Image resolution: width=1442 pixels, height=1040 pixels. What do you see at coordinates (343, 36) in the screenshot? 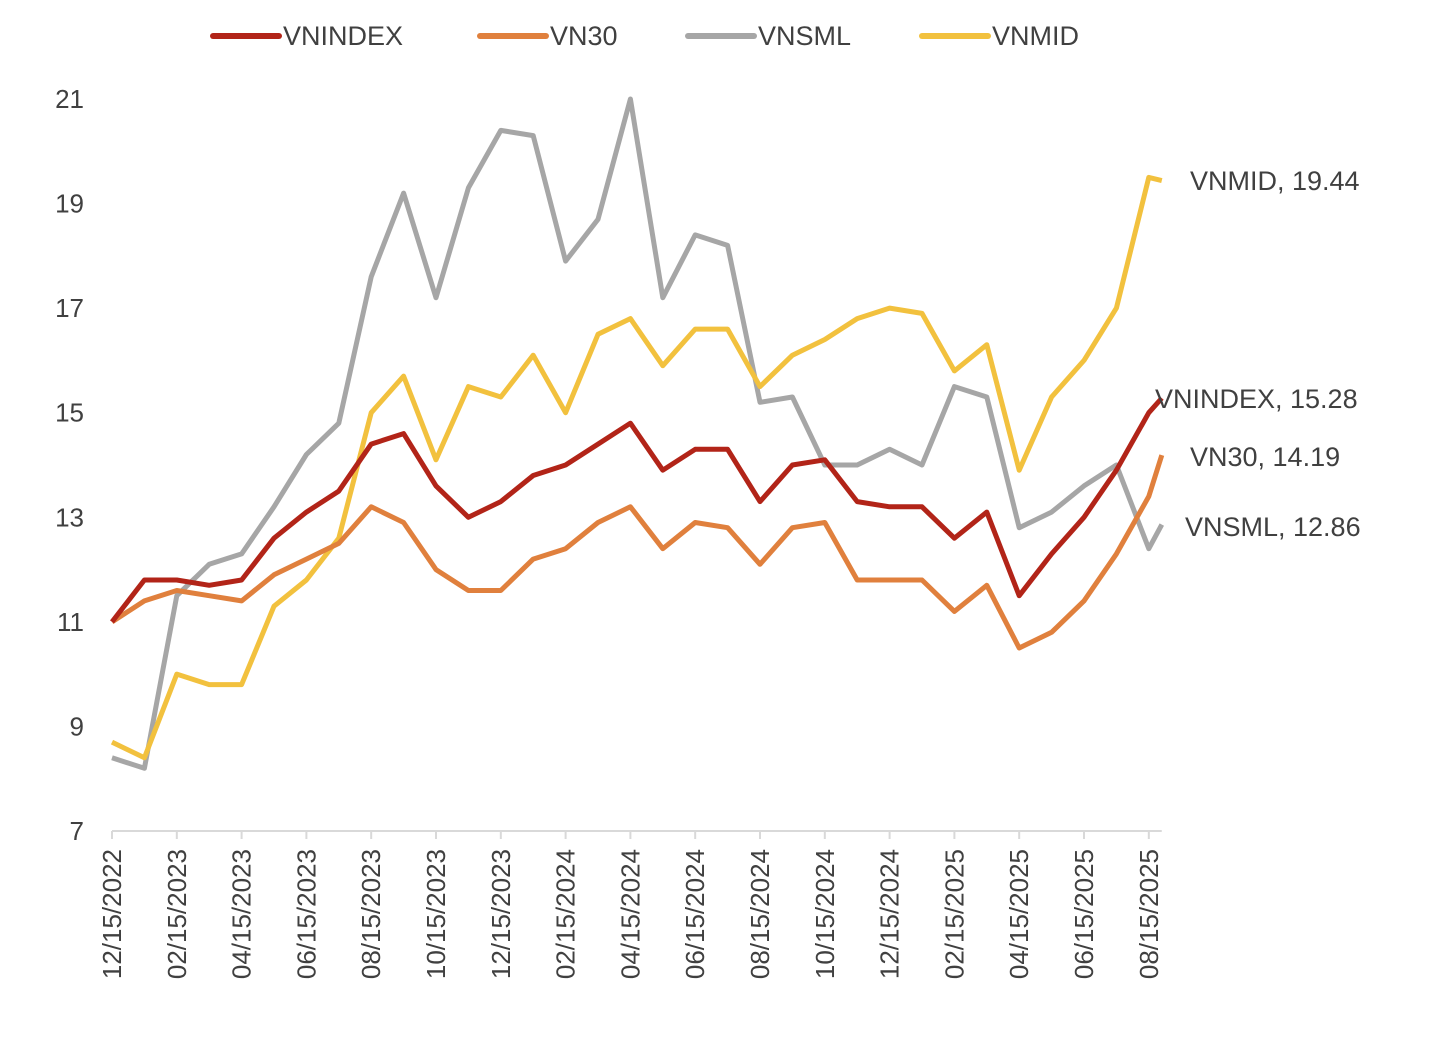
I see `legend-label-vnindex: VNINDEX` at bounding box center [343, 36].